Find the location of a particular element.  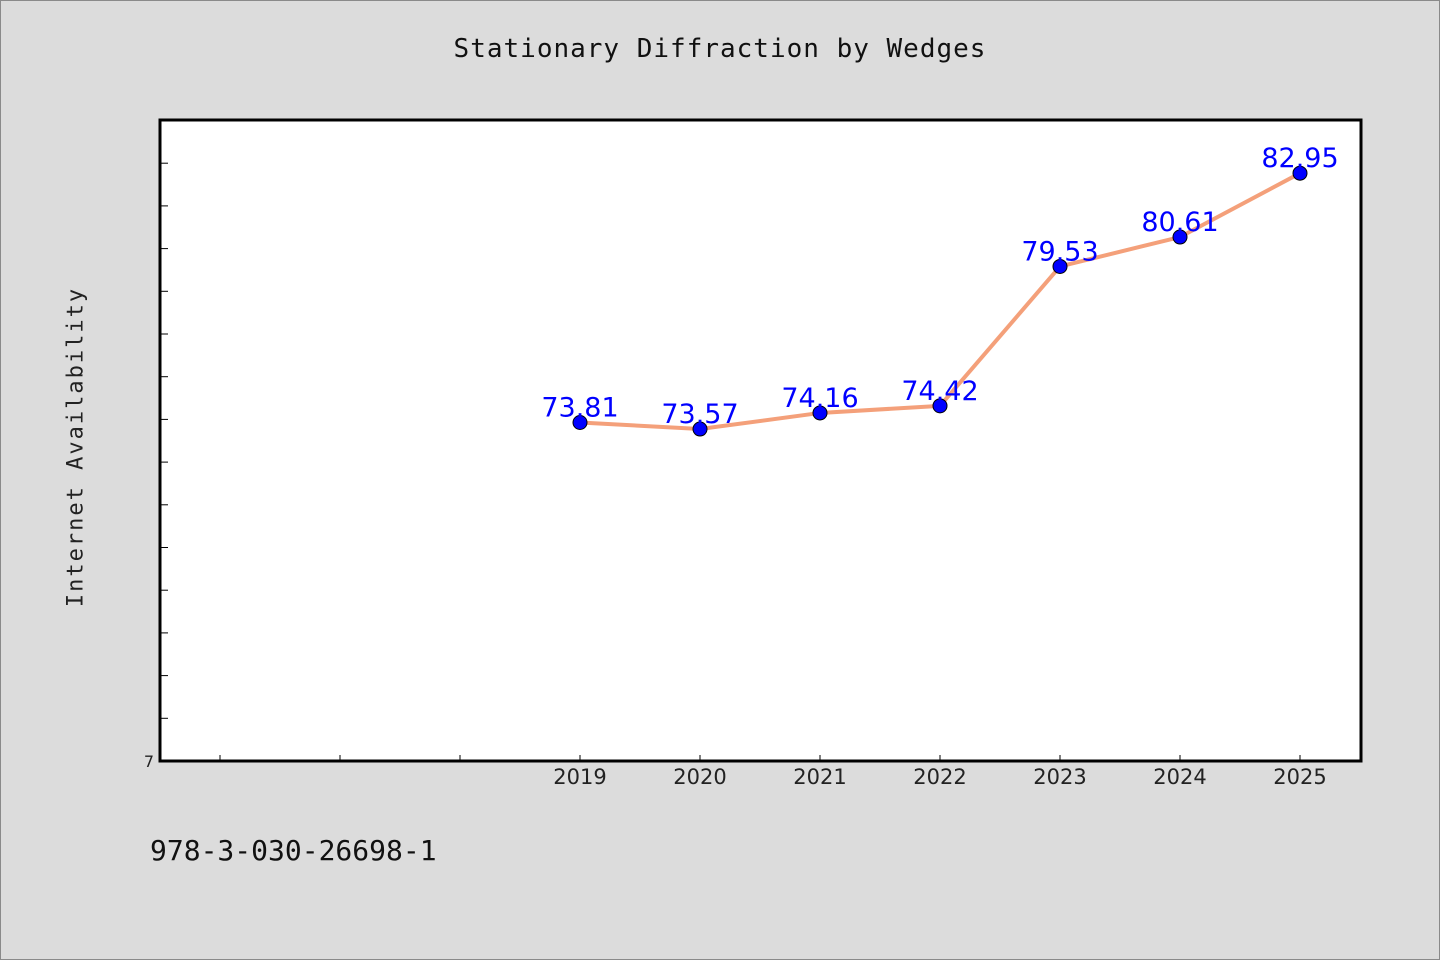

x-tick-label: 2020 is located at coordinates (699, 777).